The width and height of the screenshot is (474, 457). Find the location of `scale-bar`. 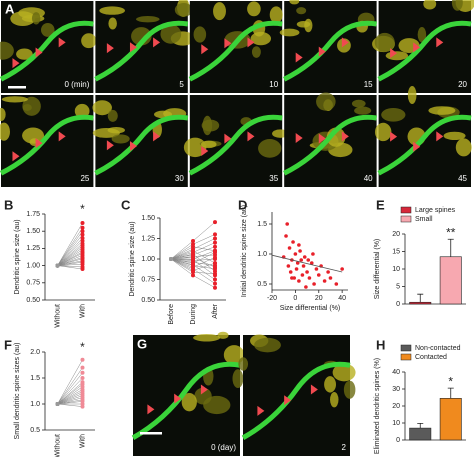

scale-bar is located at coordinates (17, 87).